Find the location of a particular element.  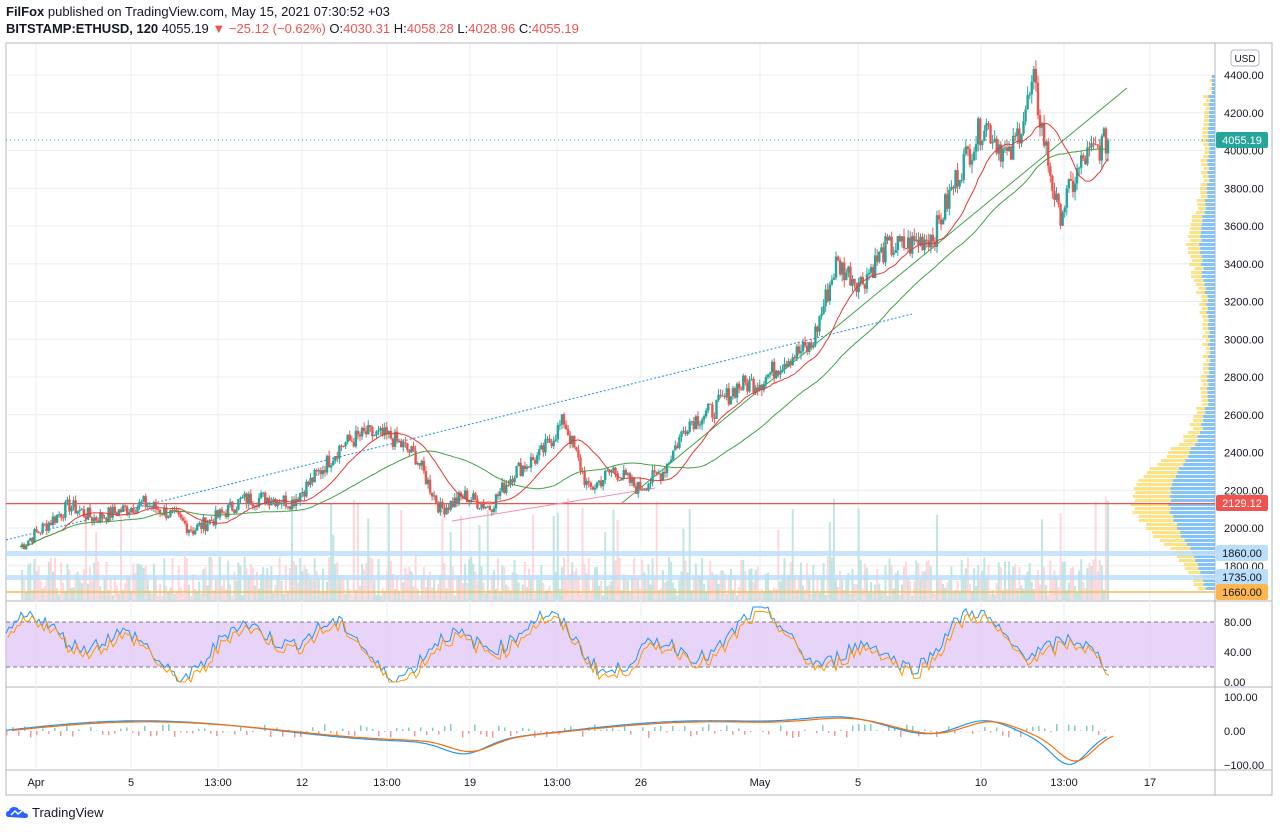

time-axis: Apr 5 13:00 12 13:00 19 13:00 26 May 5 10 13:00 17 is located at coordinates (591, 783).